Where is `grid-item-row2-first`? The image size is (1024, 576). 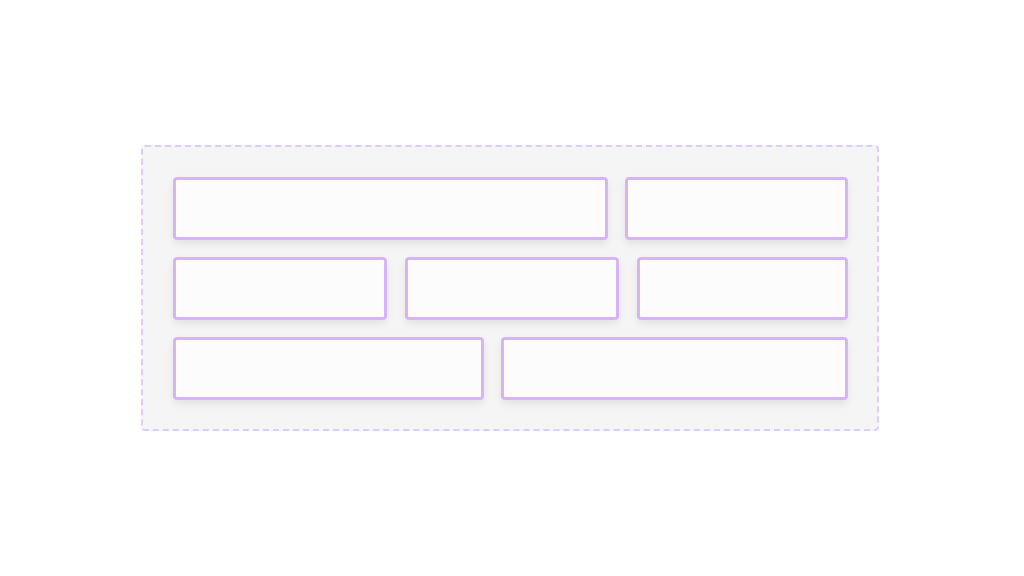
grid-item-row2-first is located at coordinates (280, 288).